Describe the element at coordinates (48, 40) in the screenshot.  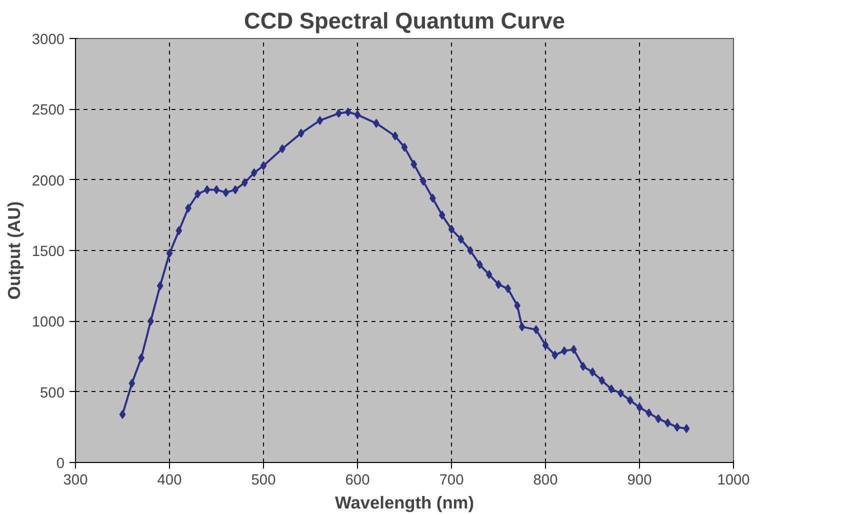
I see `y-tick-label: 3000` at that location.